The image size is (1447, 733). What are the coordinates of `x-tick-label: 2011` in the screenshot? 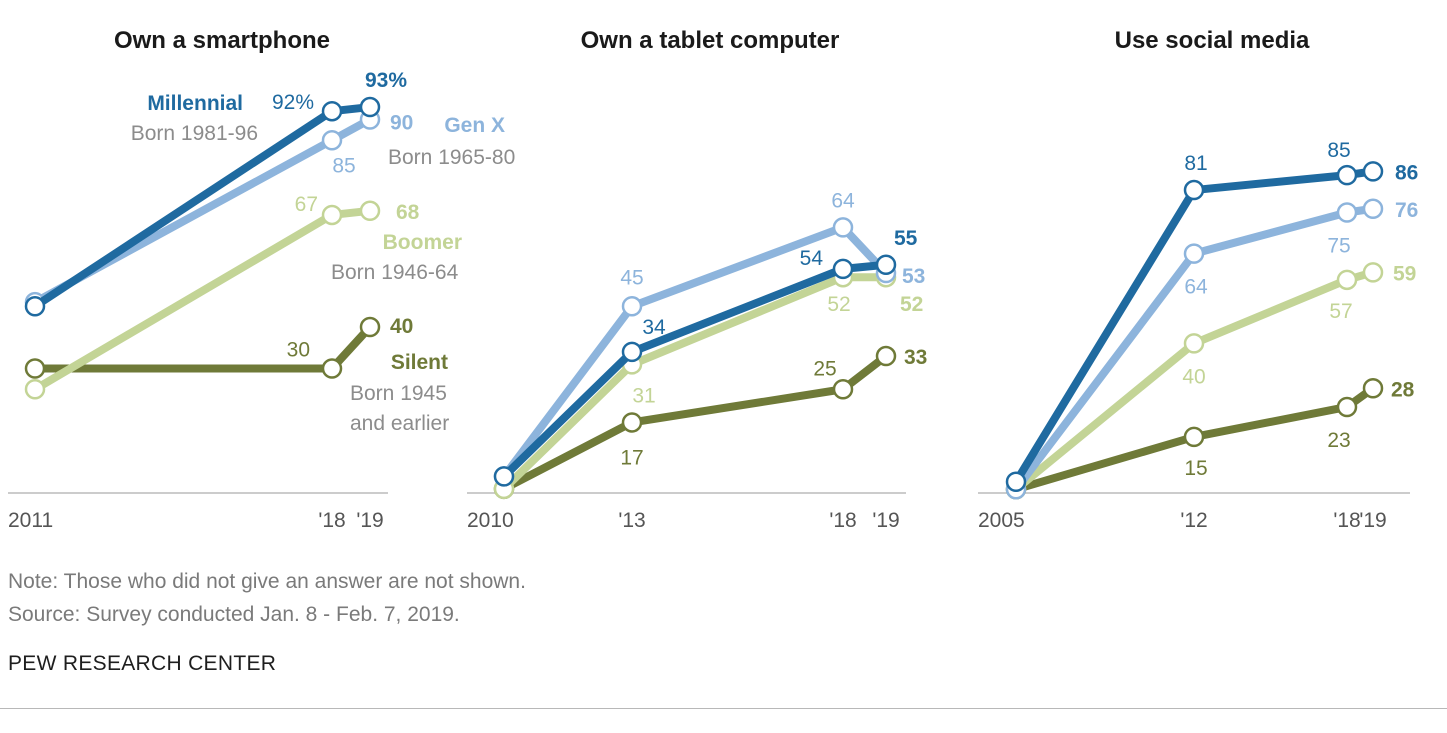 It's located at (30, 520).